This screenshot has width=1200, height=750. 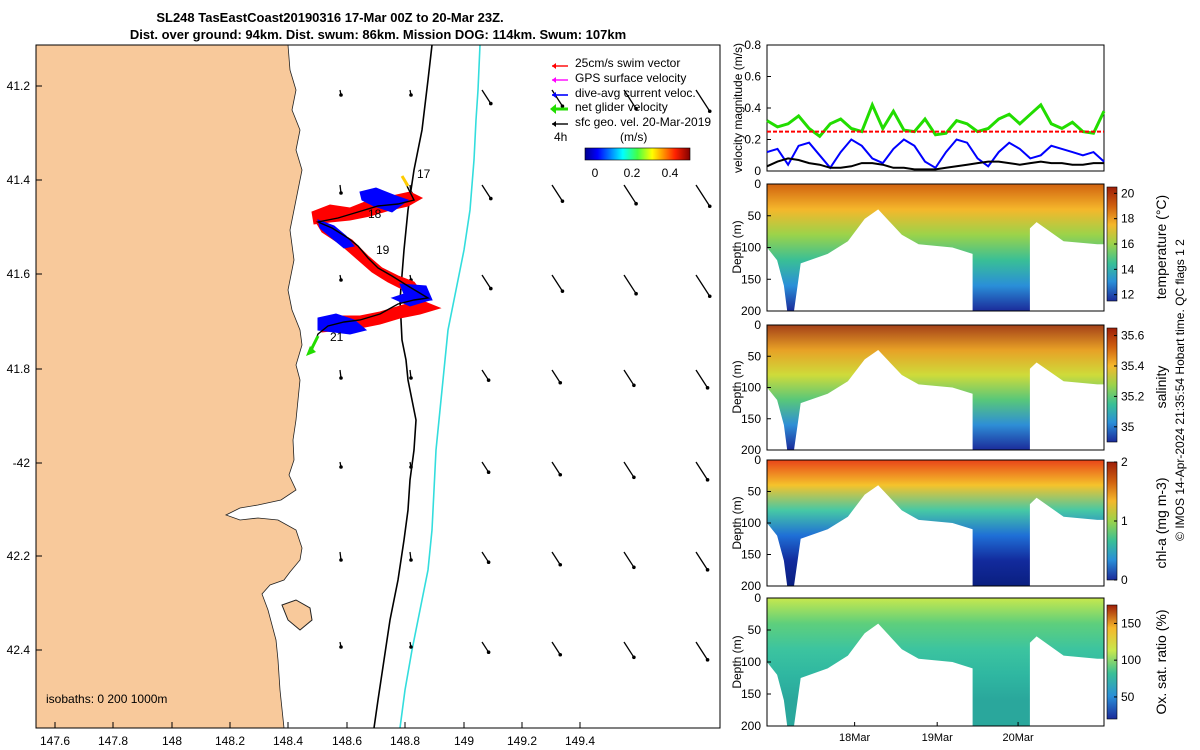 I want to click on map-y-tick-label: -42, so click(x=22, y=463).